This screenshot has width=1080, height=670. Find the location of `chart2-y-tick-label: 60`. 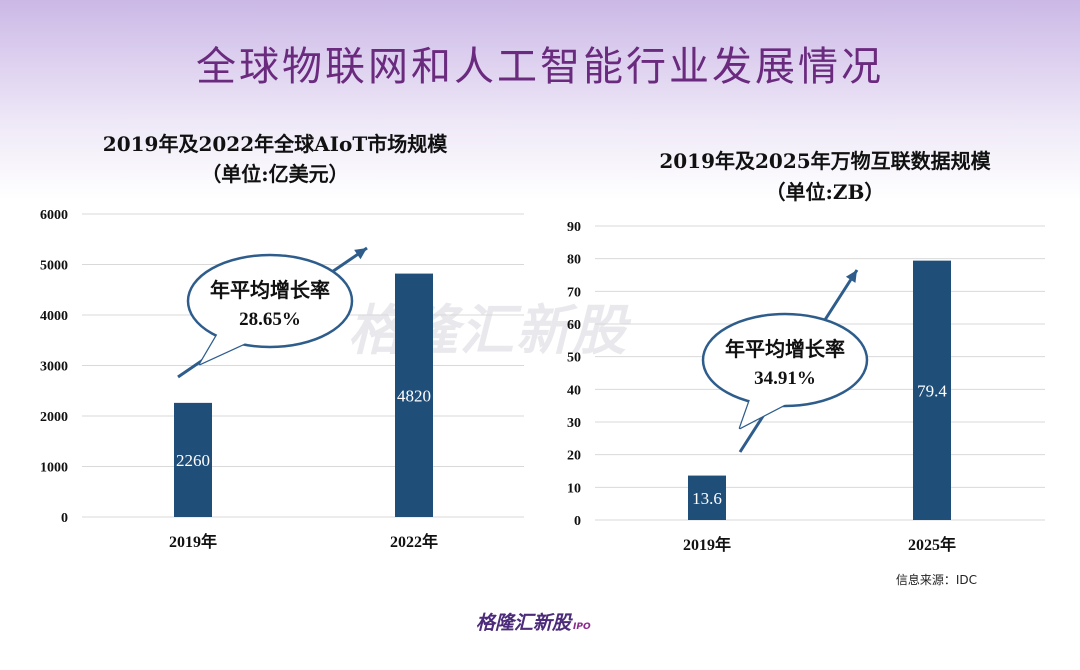

chart2-y-tick-label: 60 is located at coordinates (574, 325).